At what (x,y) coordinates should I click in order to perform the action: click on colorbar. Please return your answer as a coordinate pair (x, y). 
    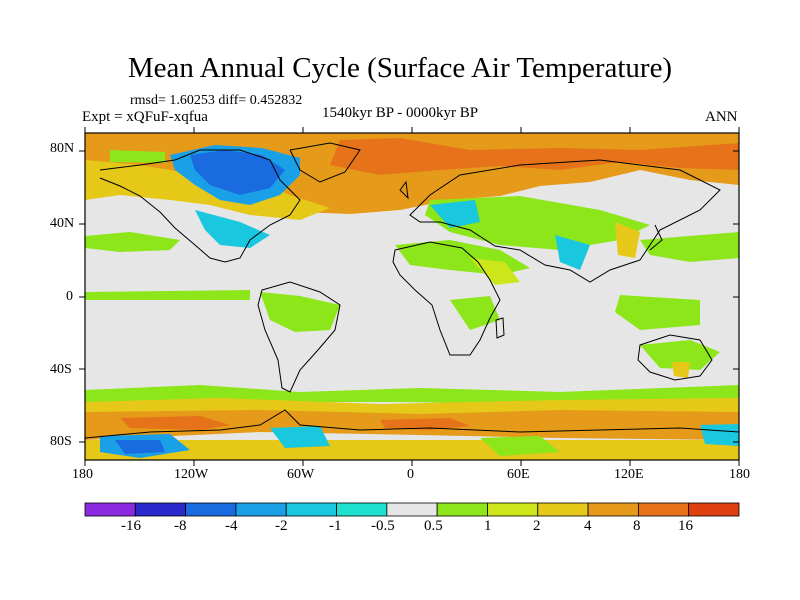
    Looking at the image, I should click on (412, 509).